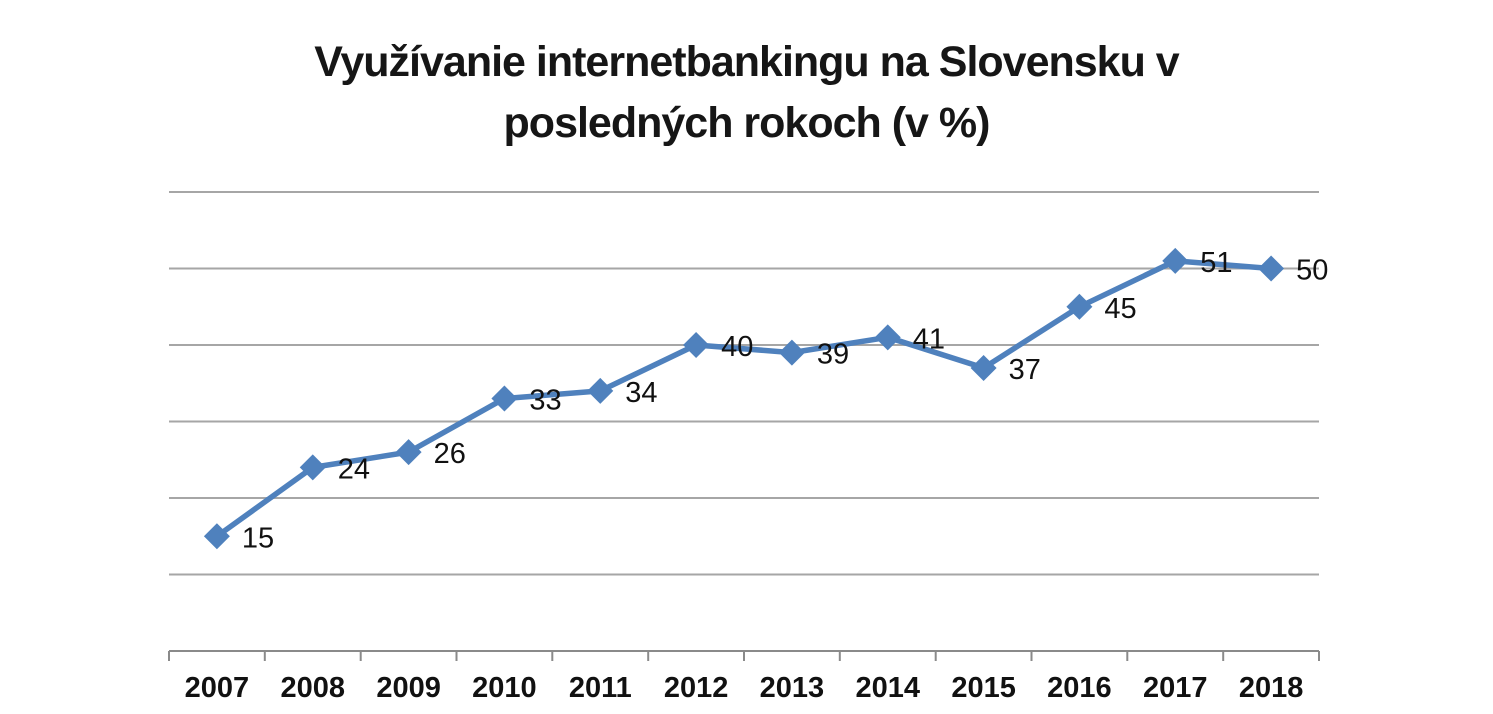 The image size is (1493, 714). I want to click on data-point-label: 40, so click(737, 347).